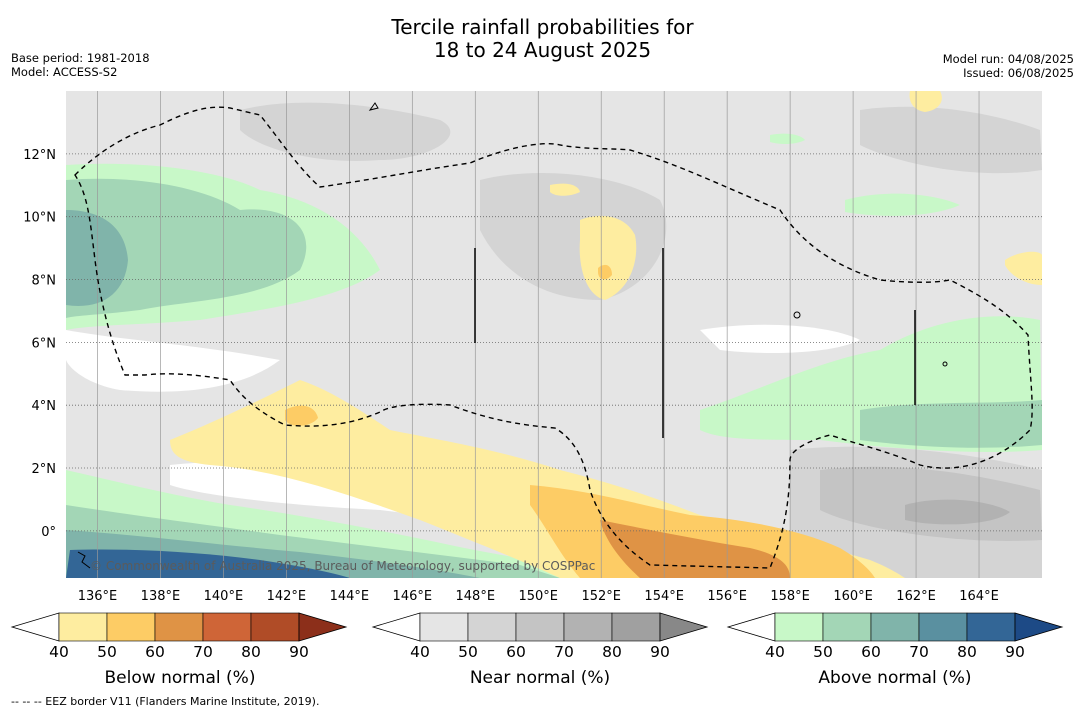  Describe the element at coordinates (413, 596) in the screenshot. I see `longitude-tick-label: 146°E` at that location.